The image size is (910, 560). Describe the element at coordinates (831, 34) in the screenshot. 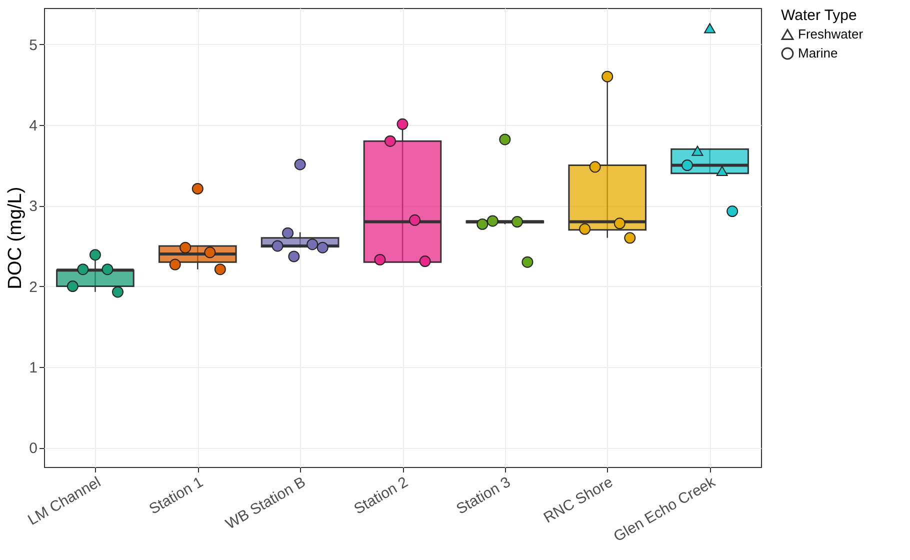

I see `text: Freshwater` at that location.